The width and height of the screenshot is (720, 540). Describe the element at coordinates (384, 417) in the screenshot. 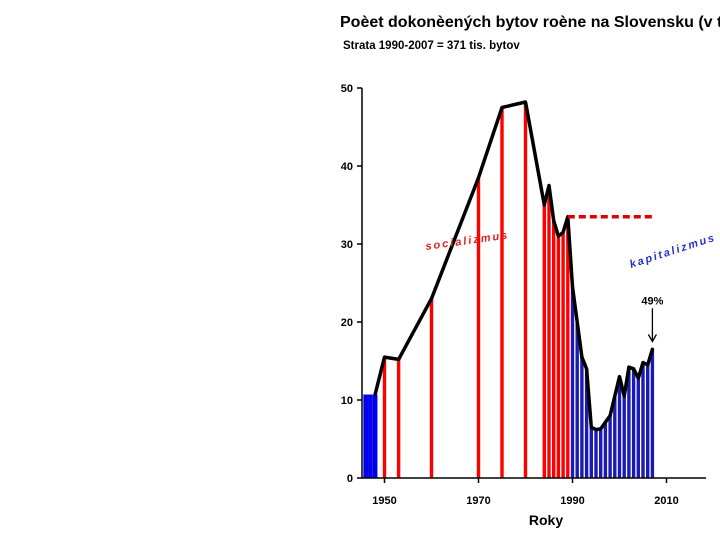

I see `bar-1950` at that location.